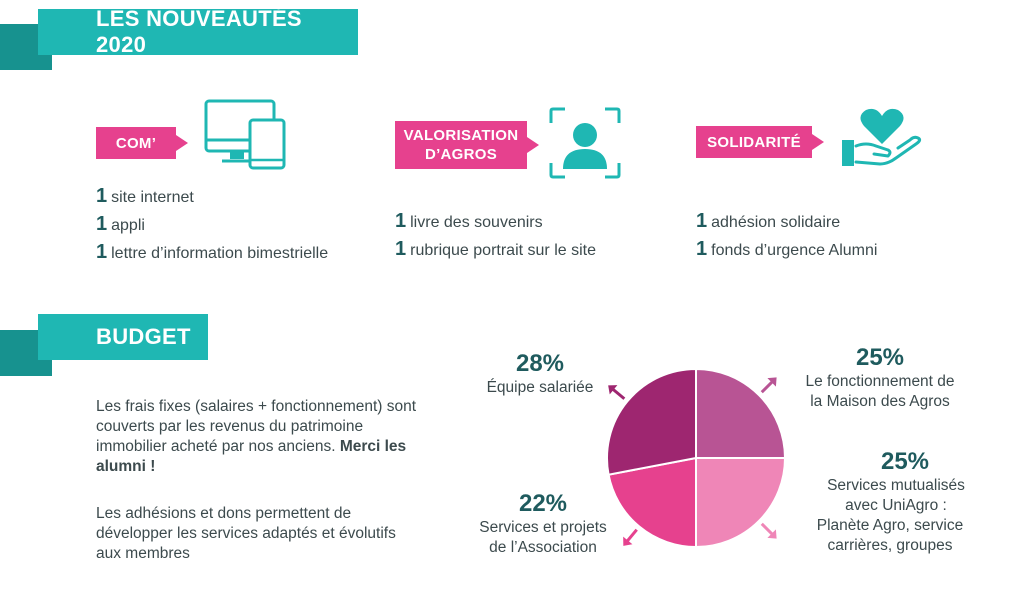 This screenshot has height=593, width=1019. What do you see at coordinates (461, 135) in the screenshot?
I see `valorisation-tag-line1: VALORISATION` at bounding box center [461, 135].